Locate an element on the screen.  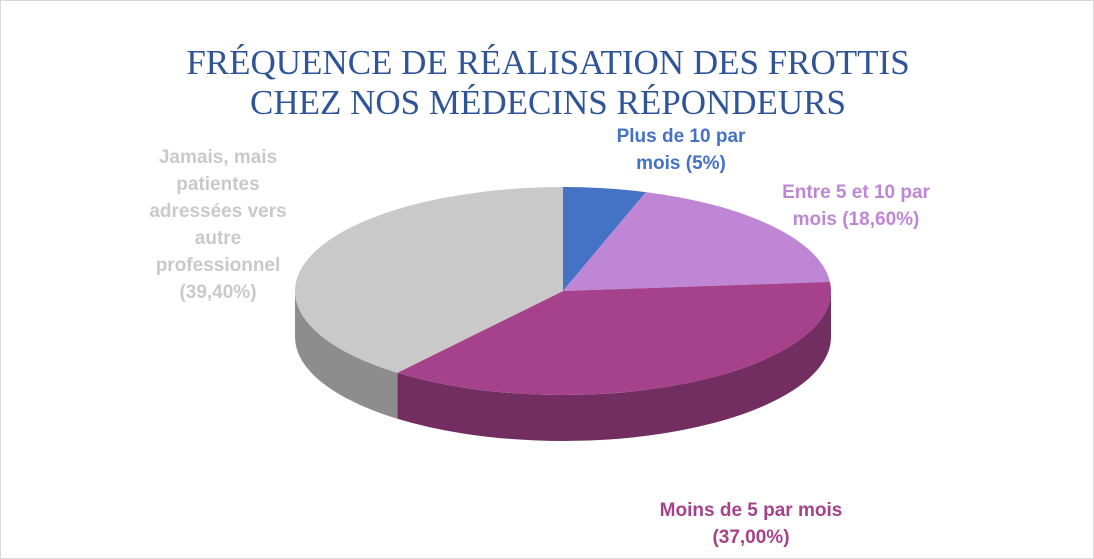
data-label: Moins de 5 par mois (37,00%) is located at coordinates (751, 524).